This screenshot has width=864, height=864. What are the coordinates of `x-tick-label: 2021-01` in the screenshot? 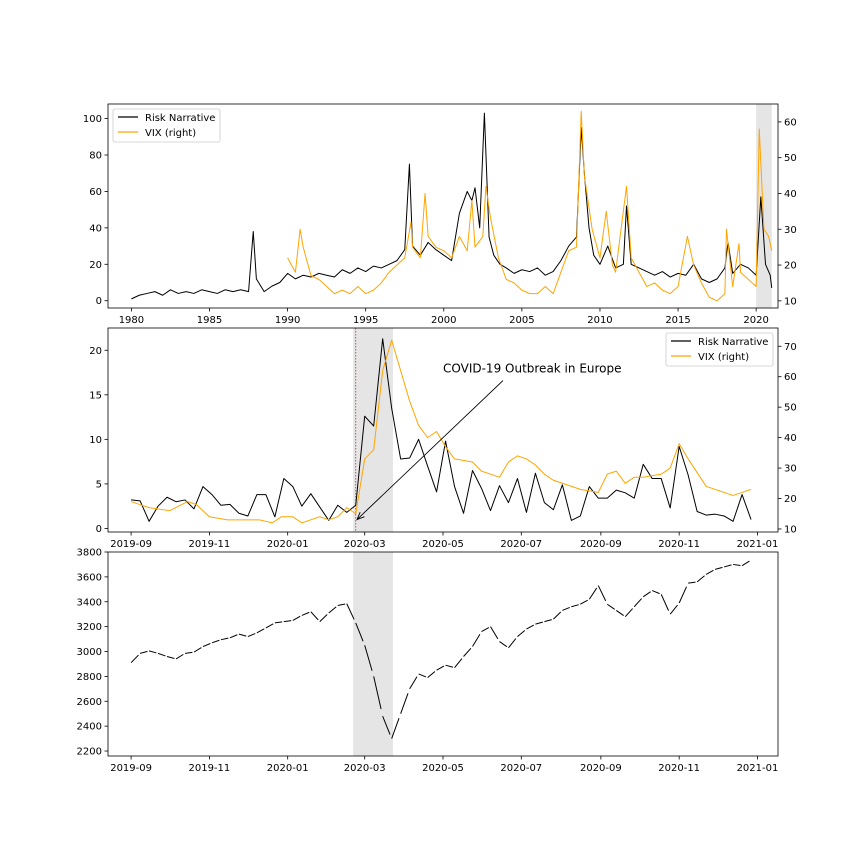 It's located at (758, 544).